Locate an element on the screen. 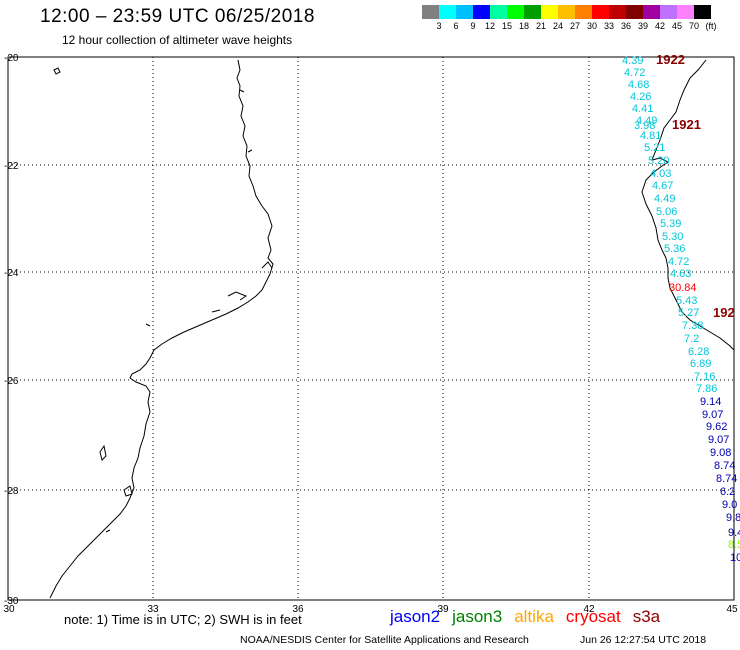  satellite-legend: jason2 jason3 altika cryosat s3a is located at coordinates (531, 617).